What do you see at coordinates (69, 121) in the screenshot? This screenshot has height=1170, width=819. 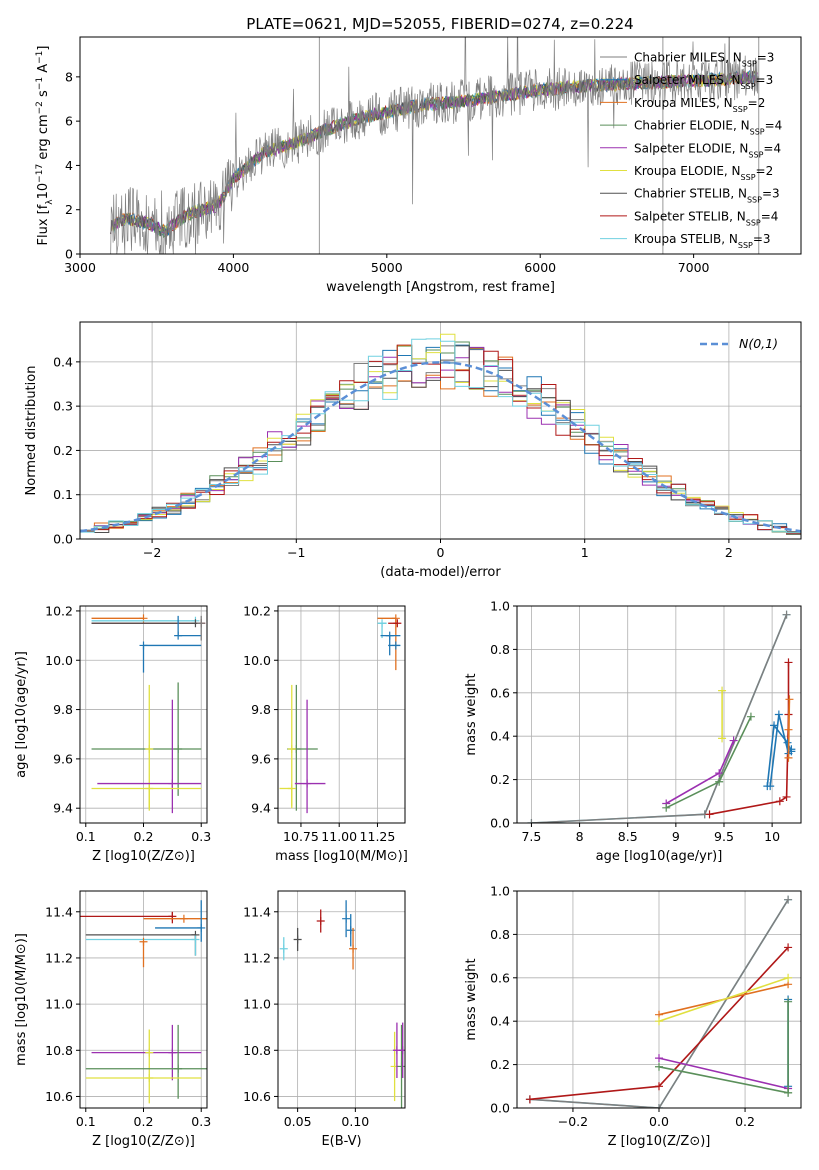 I see `y-tick-label: 6` at bounding box center [69, 121].